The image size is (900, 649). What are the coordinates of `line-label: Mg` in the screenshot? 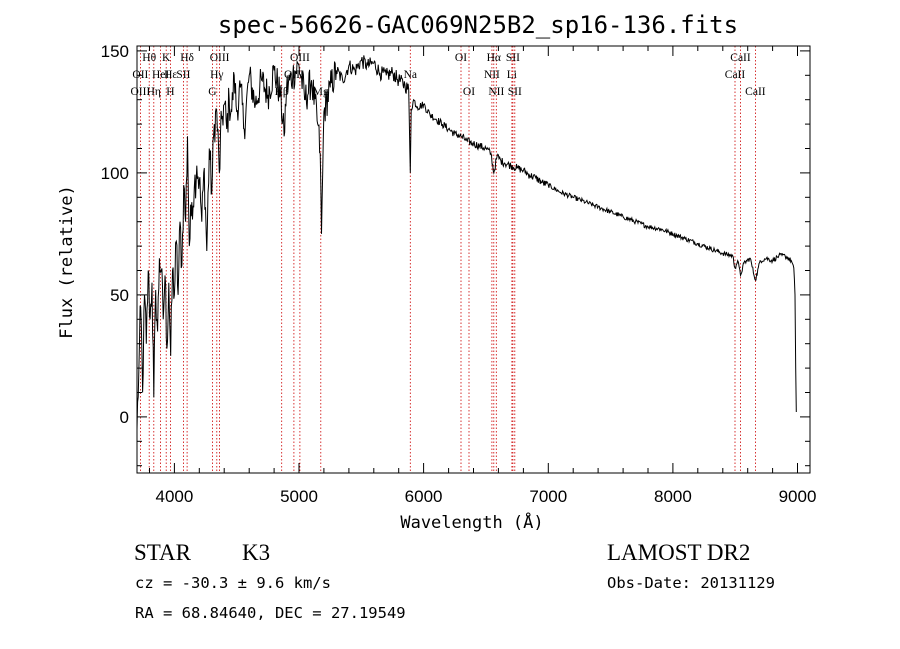 It's located at (321, 92).